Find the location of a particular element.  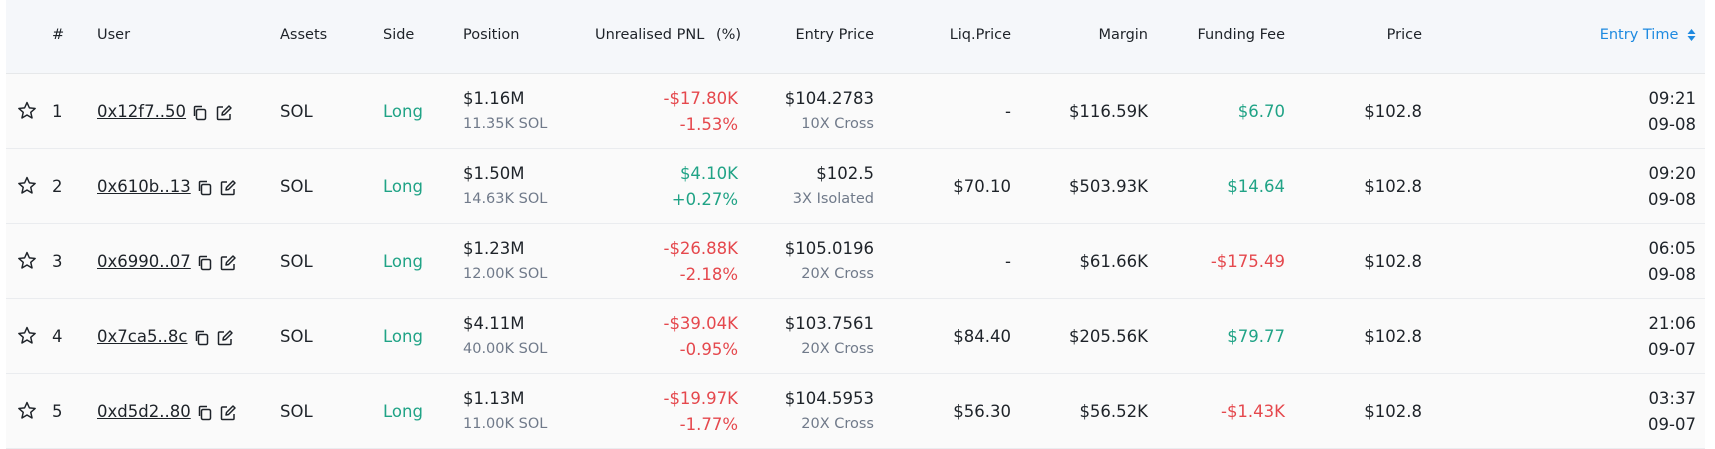

user-cell: 0xd5d2..80 is located at coordinates (167, 412).